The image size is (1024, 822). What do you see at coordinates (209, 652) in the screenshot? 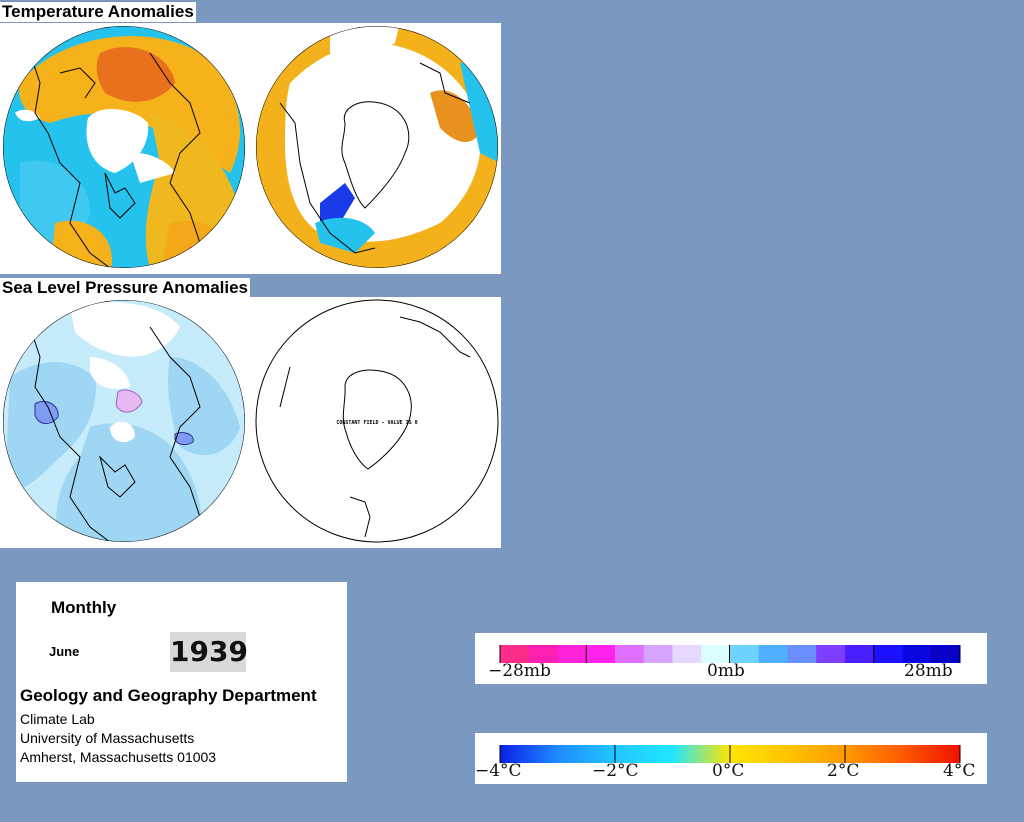
I see `year-display: 1939` at bounding box center [209, 652].